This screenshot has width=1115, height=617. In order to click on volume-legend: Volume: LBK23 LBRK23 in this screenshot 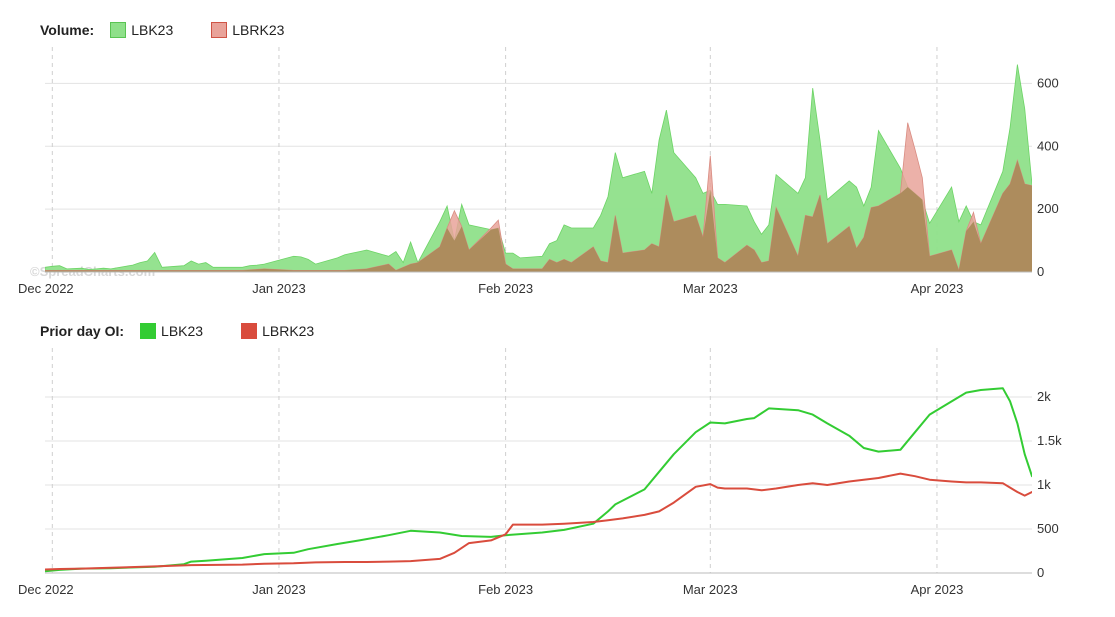, I will do `click(181, 30)`.